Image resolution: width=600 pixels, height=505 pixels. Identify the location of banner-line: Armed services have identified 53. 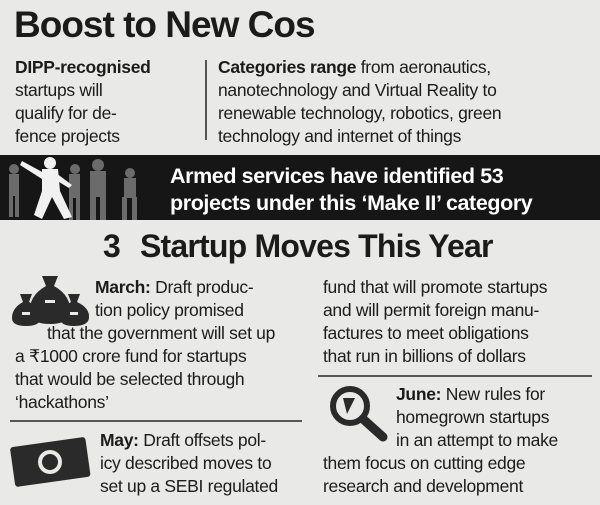
(337, 176).